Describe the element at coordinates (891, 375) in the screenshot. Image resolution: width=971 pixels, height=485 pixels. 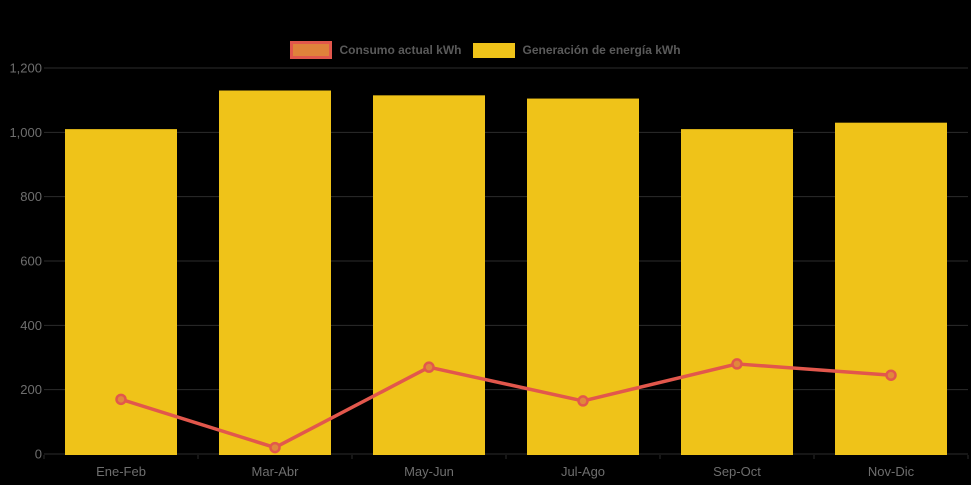
I see `line-point-Nov-Dic` at that location.